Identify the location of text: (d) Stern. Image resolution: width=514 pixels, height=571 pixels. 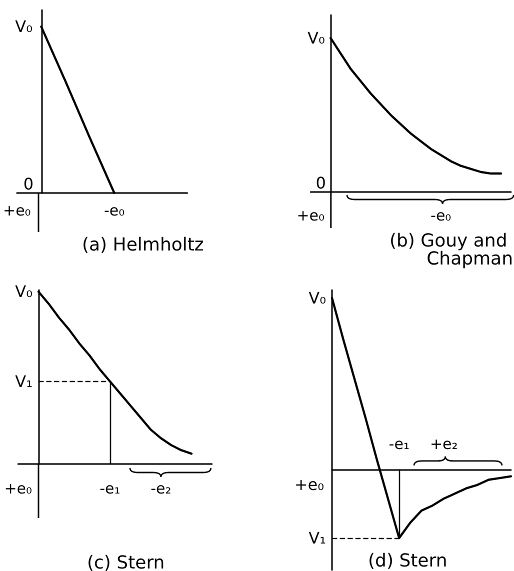
(408, 560).